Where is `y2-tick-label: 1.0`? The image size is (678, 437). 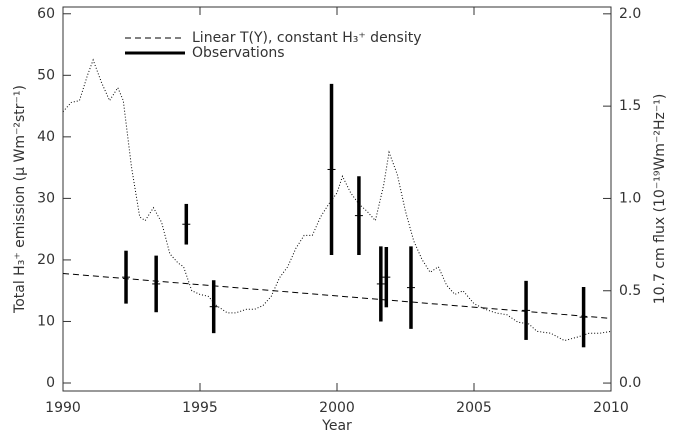
y2-tick-label: 1.0 is located at coordinates (630, 198).